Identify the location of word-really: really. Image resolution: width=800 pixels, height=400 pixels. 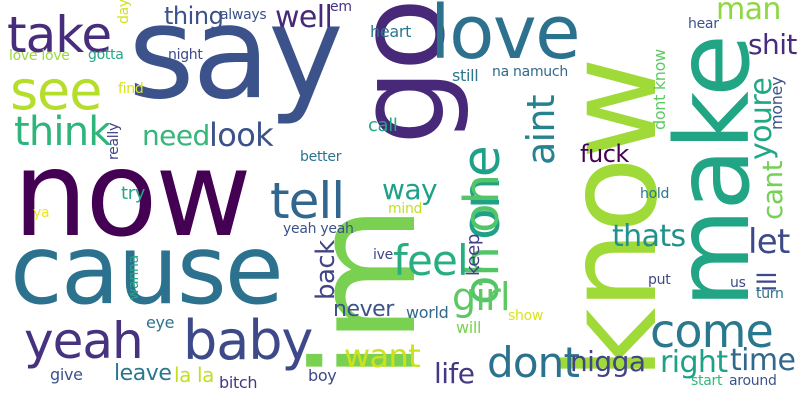
(114, 141).